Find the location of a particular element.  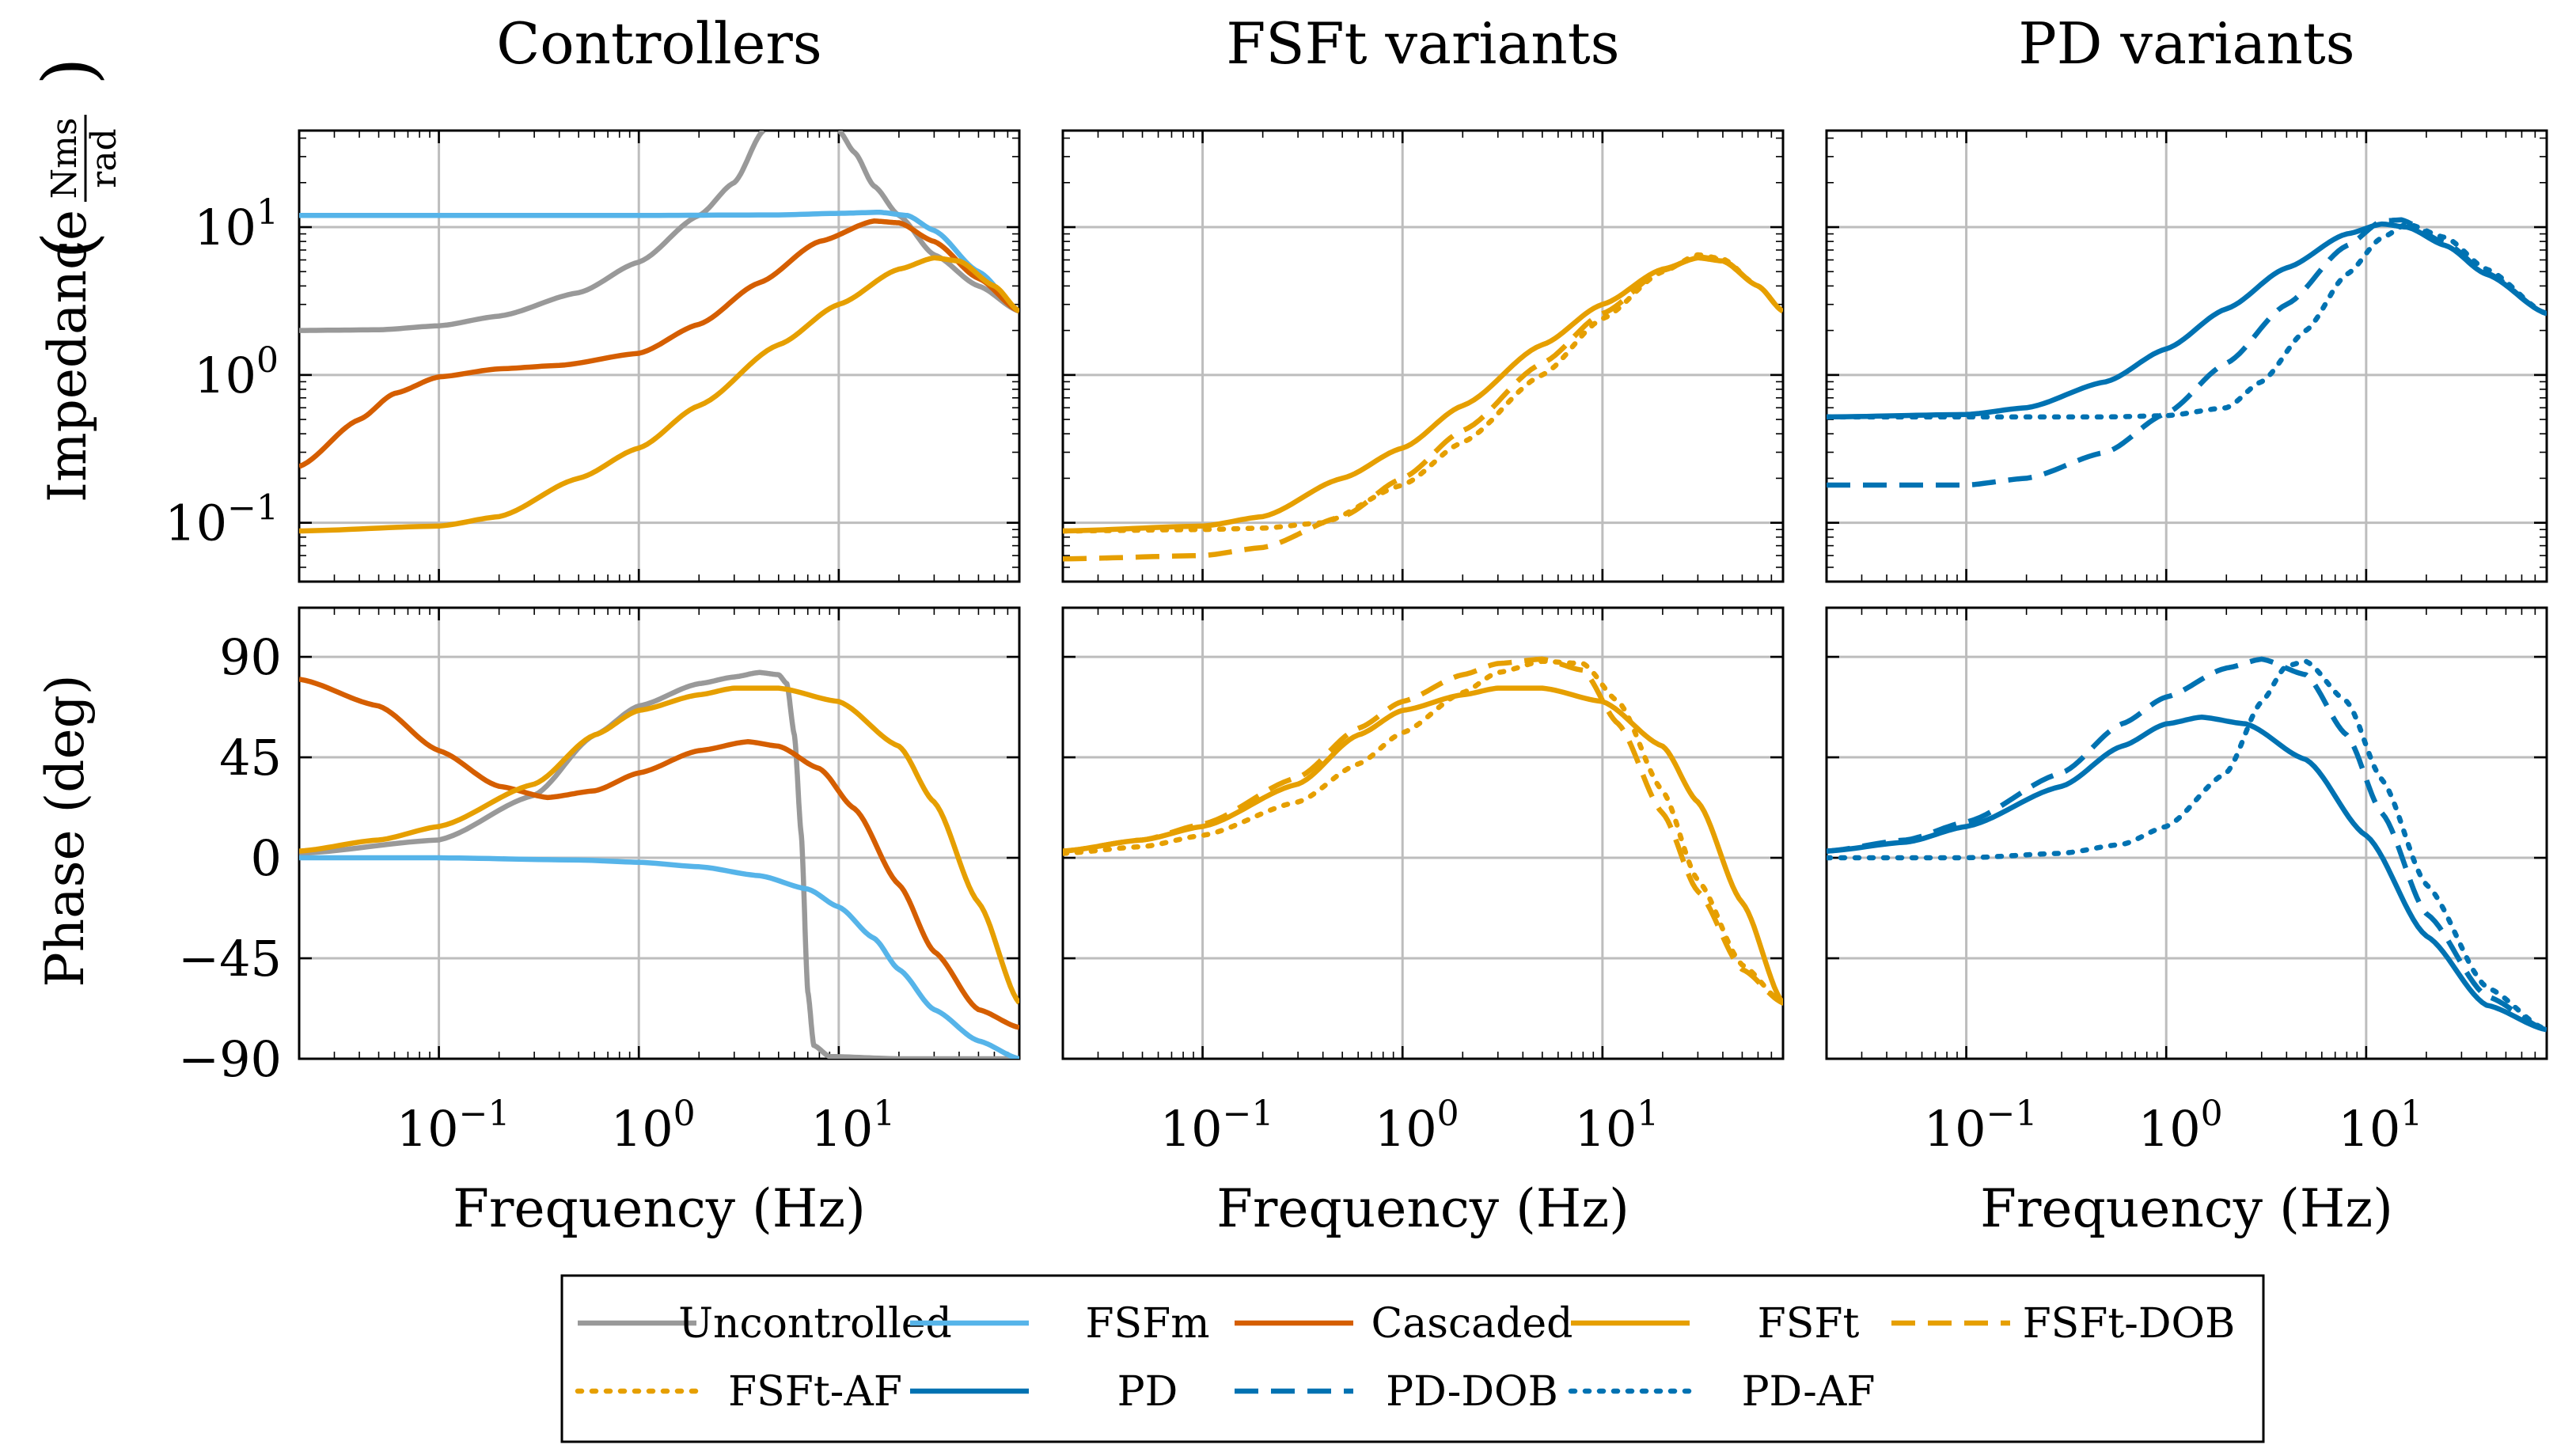

legend-item-fsft: FSFt is located at coordinates (1715, 1324).